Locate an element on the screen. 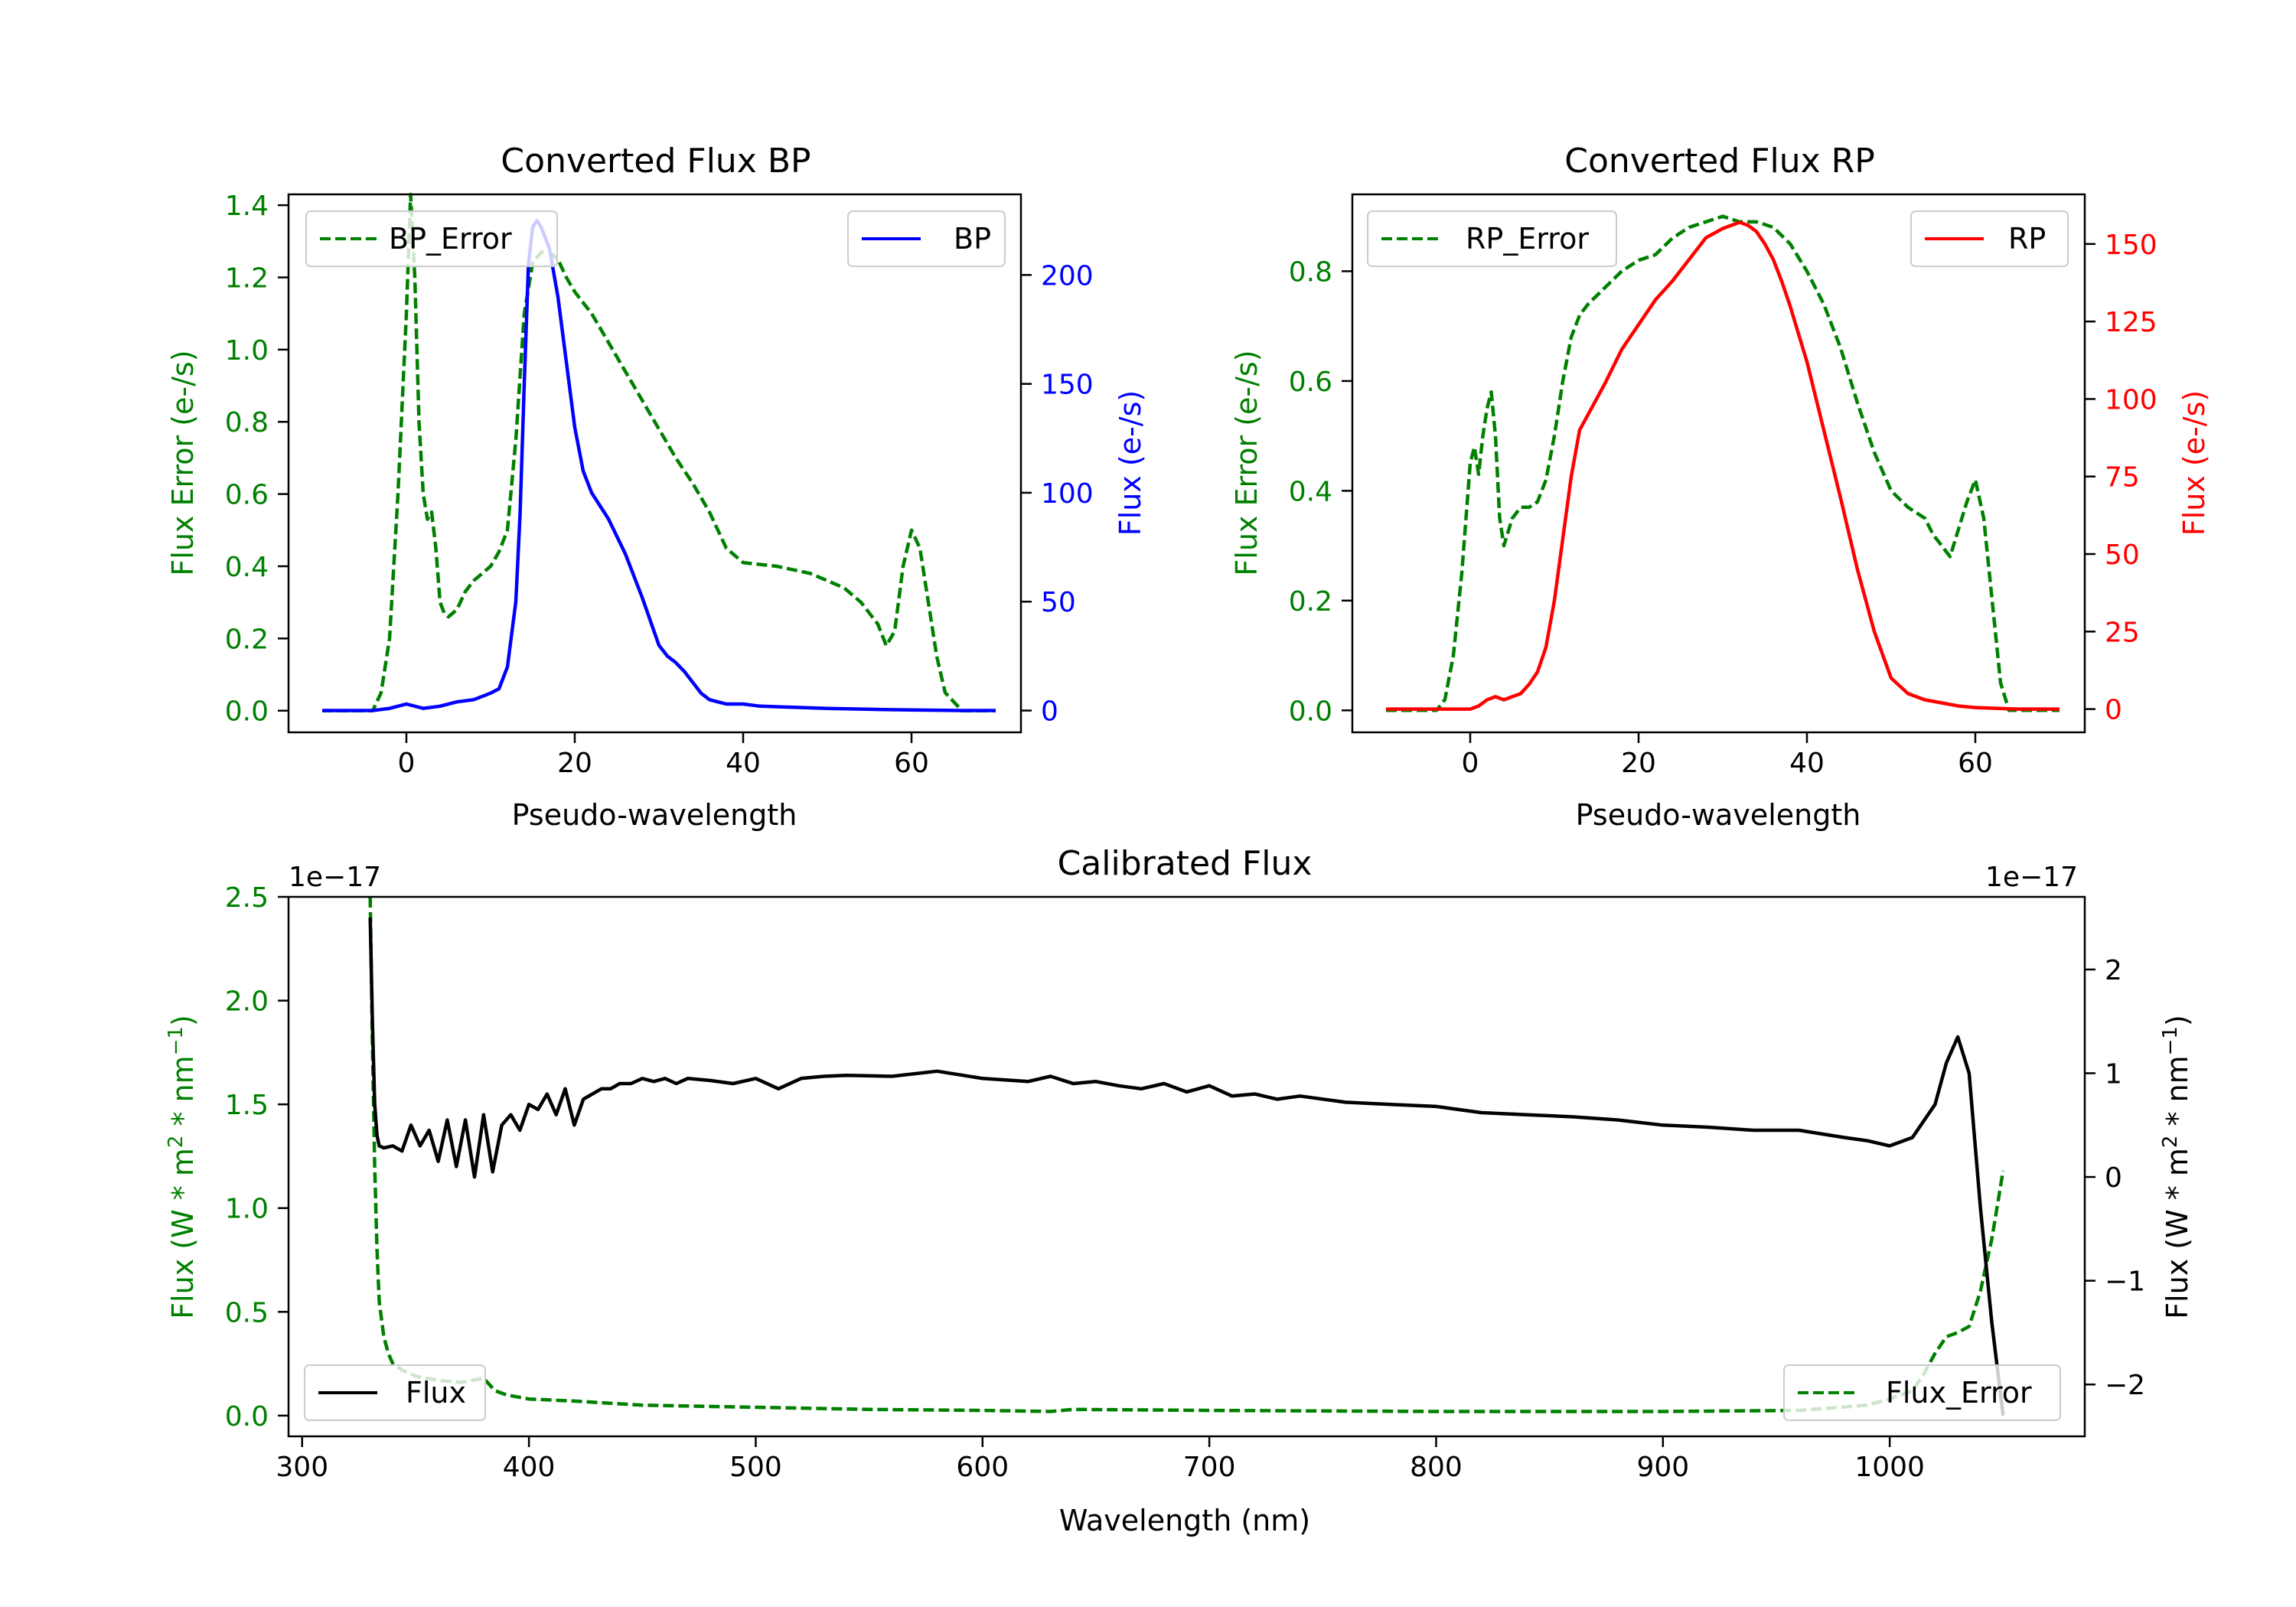 This screenshot has height=1607, width=2296. bp-x-tick-label: 0 is located at coordinates (407, 763).